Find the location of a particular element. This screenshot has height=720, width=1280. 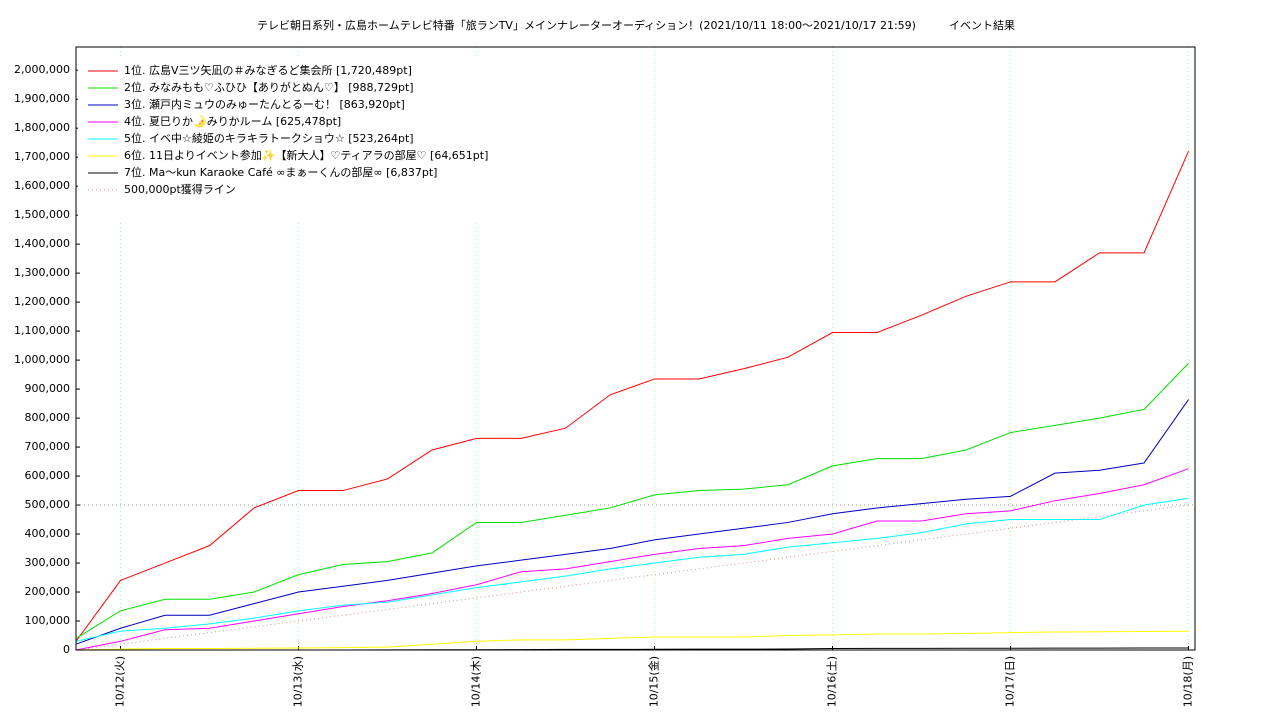

y-tick-label: 1,800,000 is located at coordinates (42, 127).